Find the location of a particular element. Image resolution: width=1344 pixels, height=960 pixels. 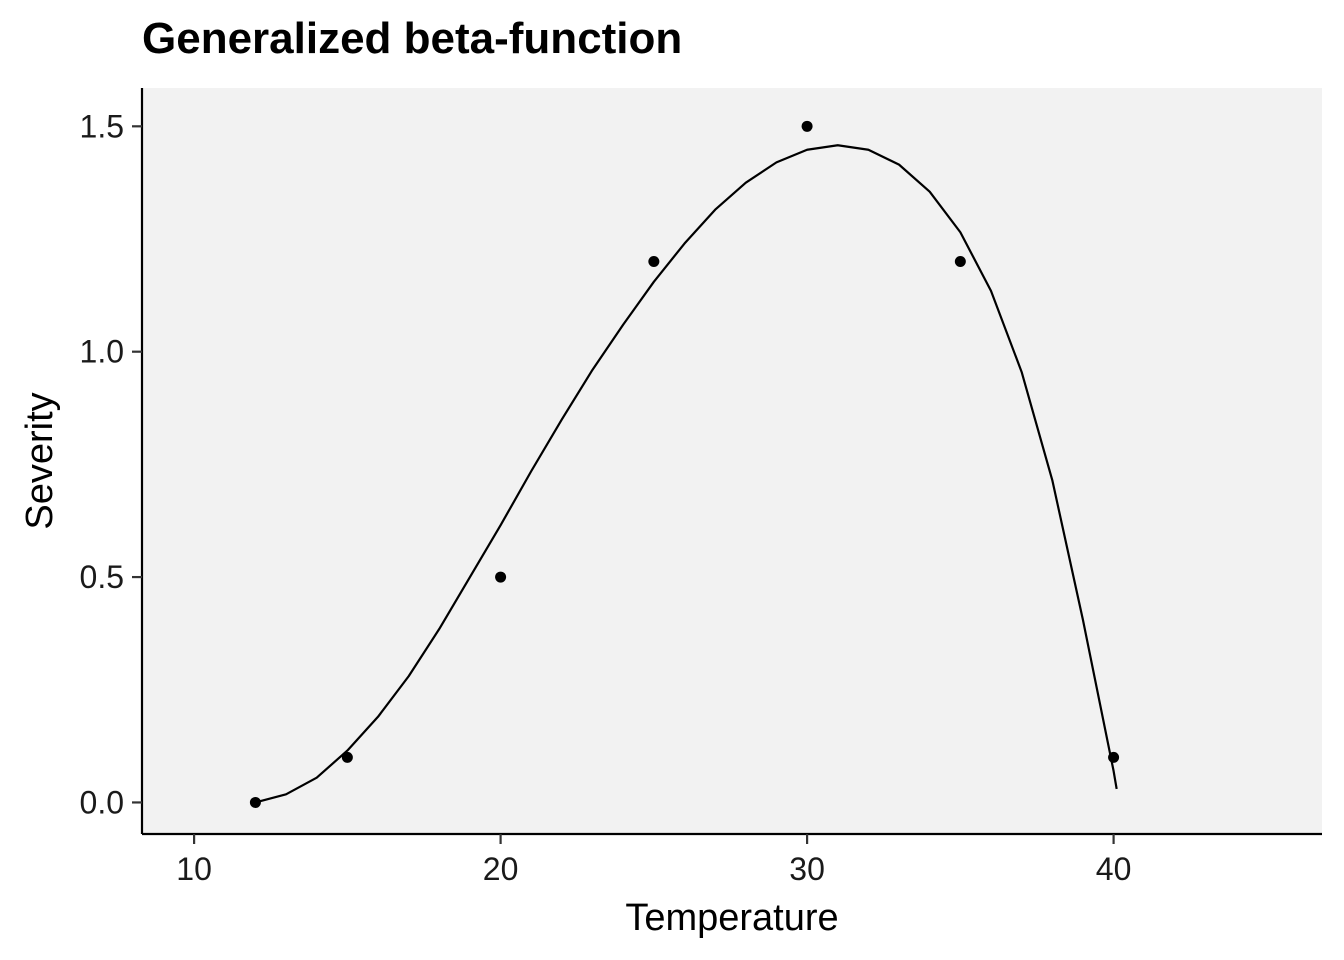

x-axis-ticks: 10 20 30 40 is located at coordinates (653, 860).